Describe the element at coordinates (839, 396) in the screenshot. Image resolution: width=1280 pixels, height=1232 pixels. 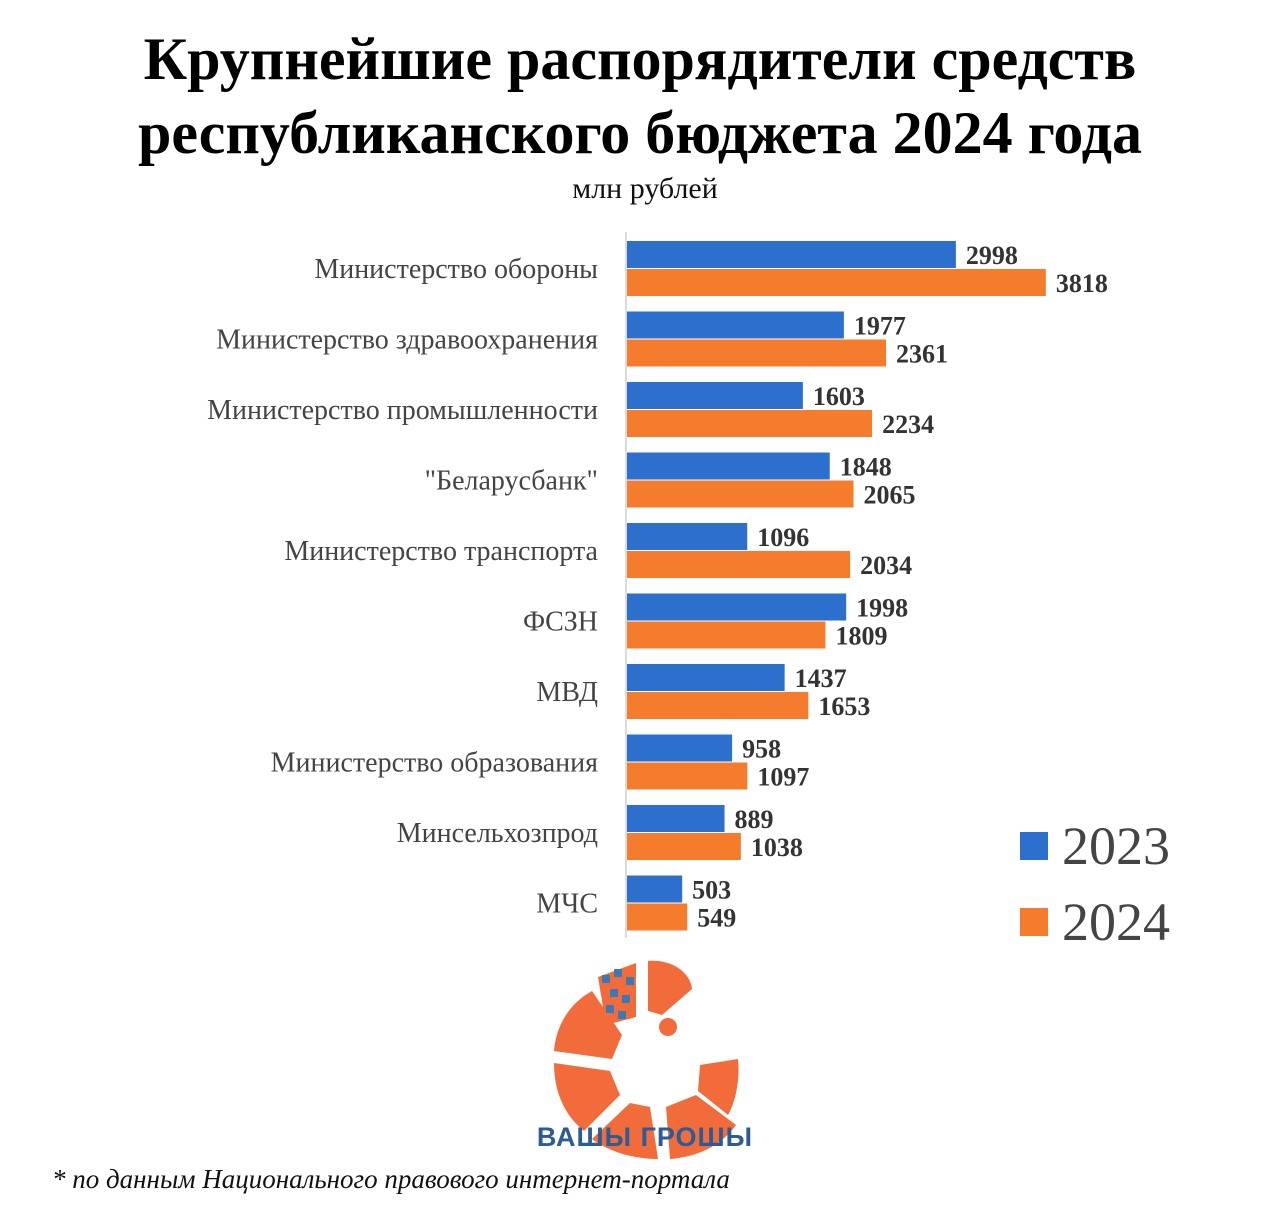
I see `data-label-2023: 1603` at that location.